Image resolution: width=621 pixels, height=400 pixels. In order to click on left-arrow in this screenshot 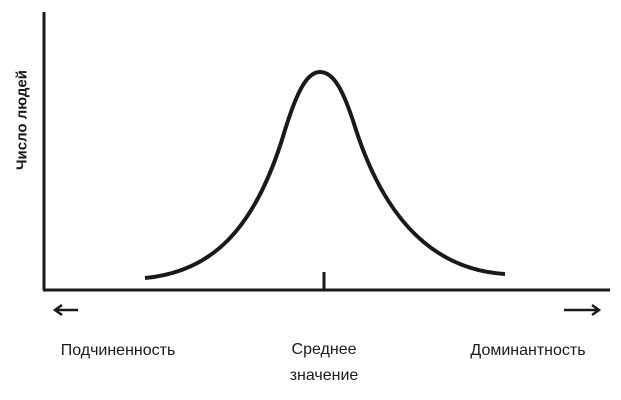, I will do `click(65, 310)`.